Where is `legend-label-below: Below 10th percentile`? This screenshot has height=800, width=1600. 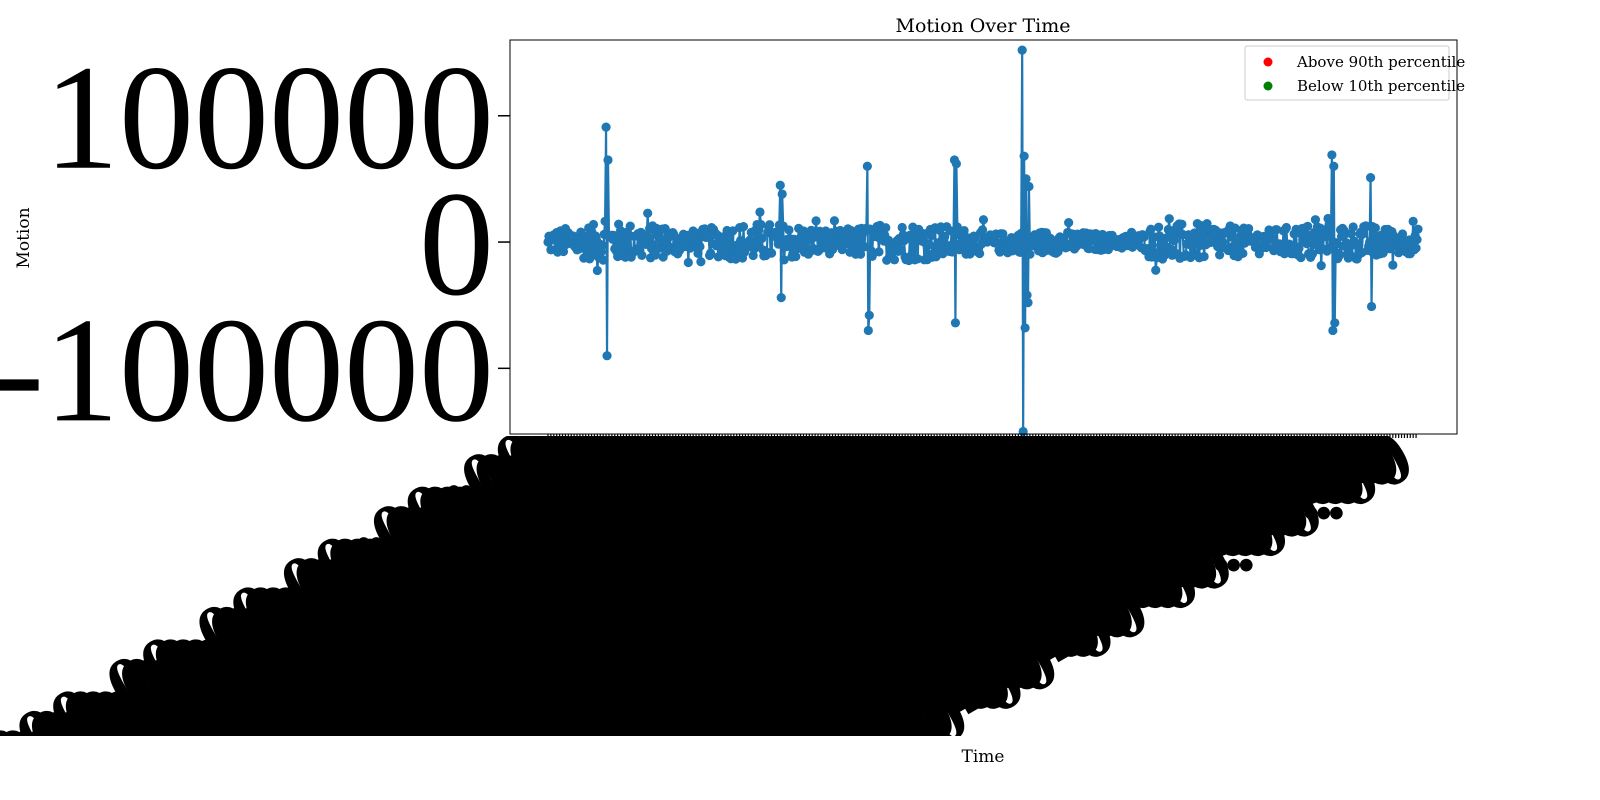 legend-label-below: Below 10th percentile is located at coordinates (1381, 86).